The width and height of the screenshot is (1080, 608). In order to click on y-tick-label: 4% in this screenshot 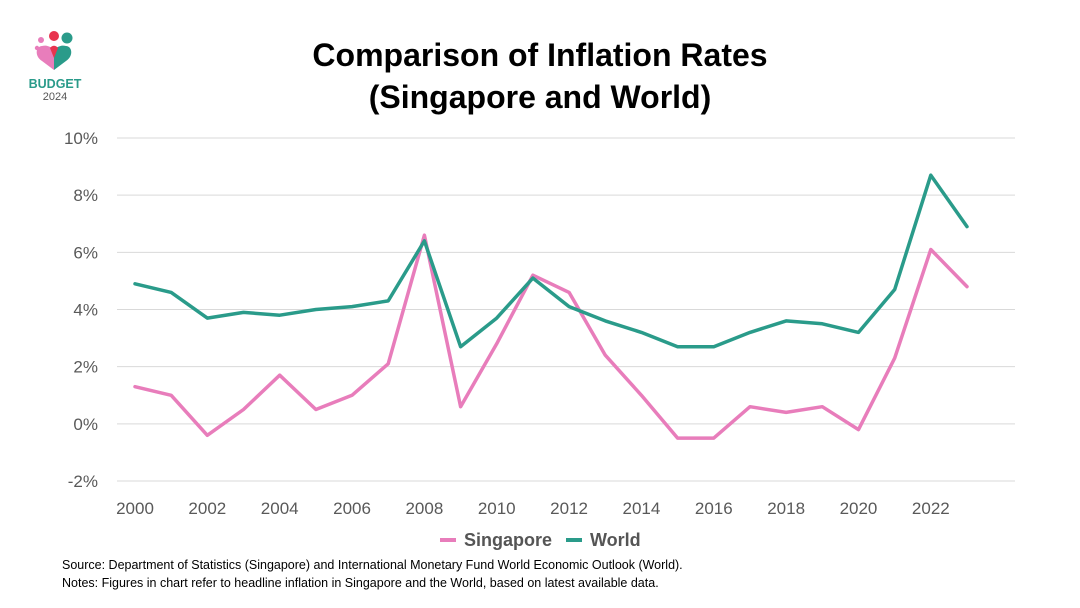, I will do `click(85, 310)`.